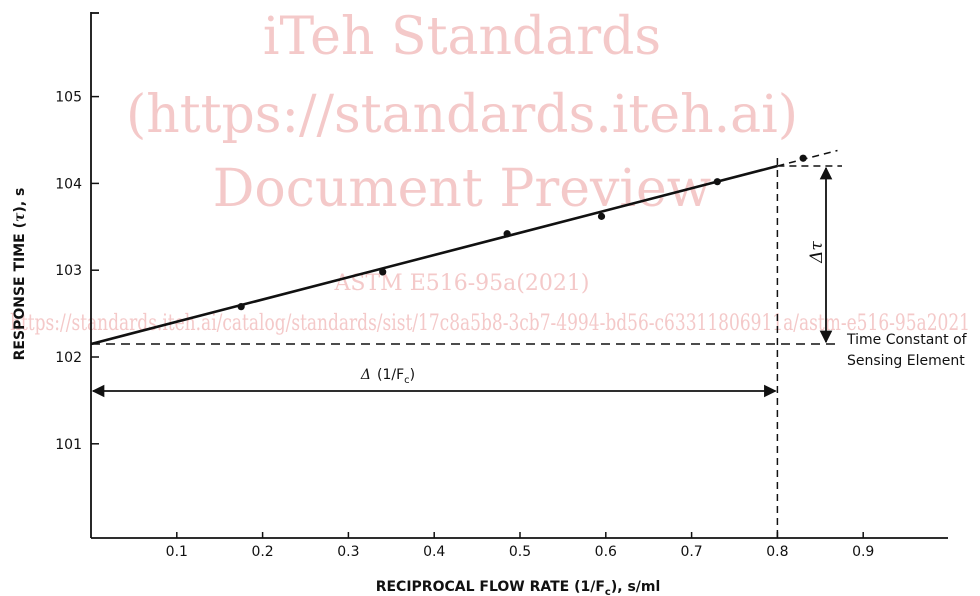 The width and height of the screenshot is (980, 596). I want to click on x-axis-title: RECIPROCAL FLOW RATE (1/Fc), s/ml, so click(518, 587).